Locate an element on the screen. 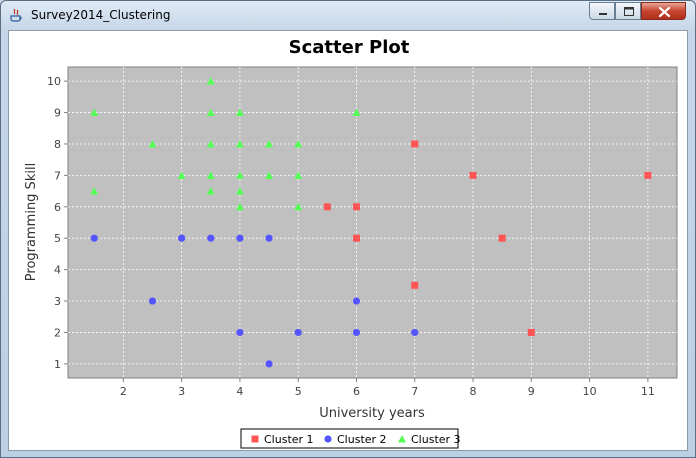 The image size is (696, 458). y-axis-label: Programming Skill is located at coordinates (31, 222).